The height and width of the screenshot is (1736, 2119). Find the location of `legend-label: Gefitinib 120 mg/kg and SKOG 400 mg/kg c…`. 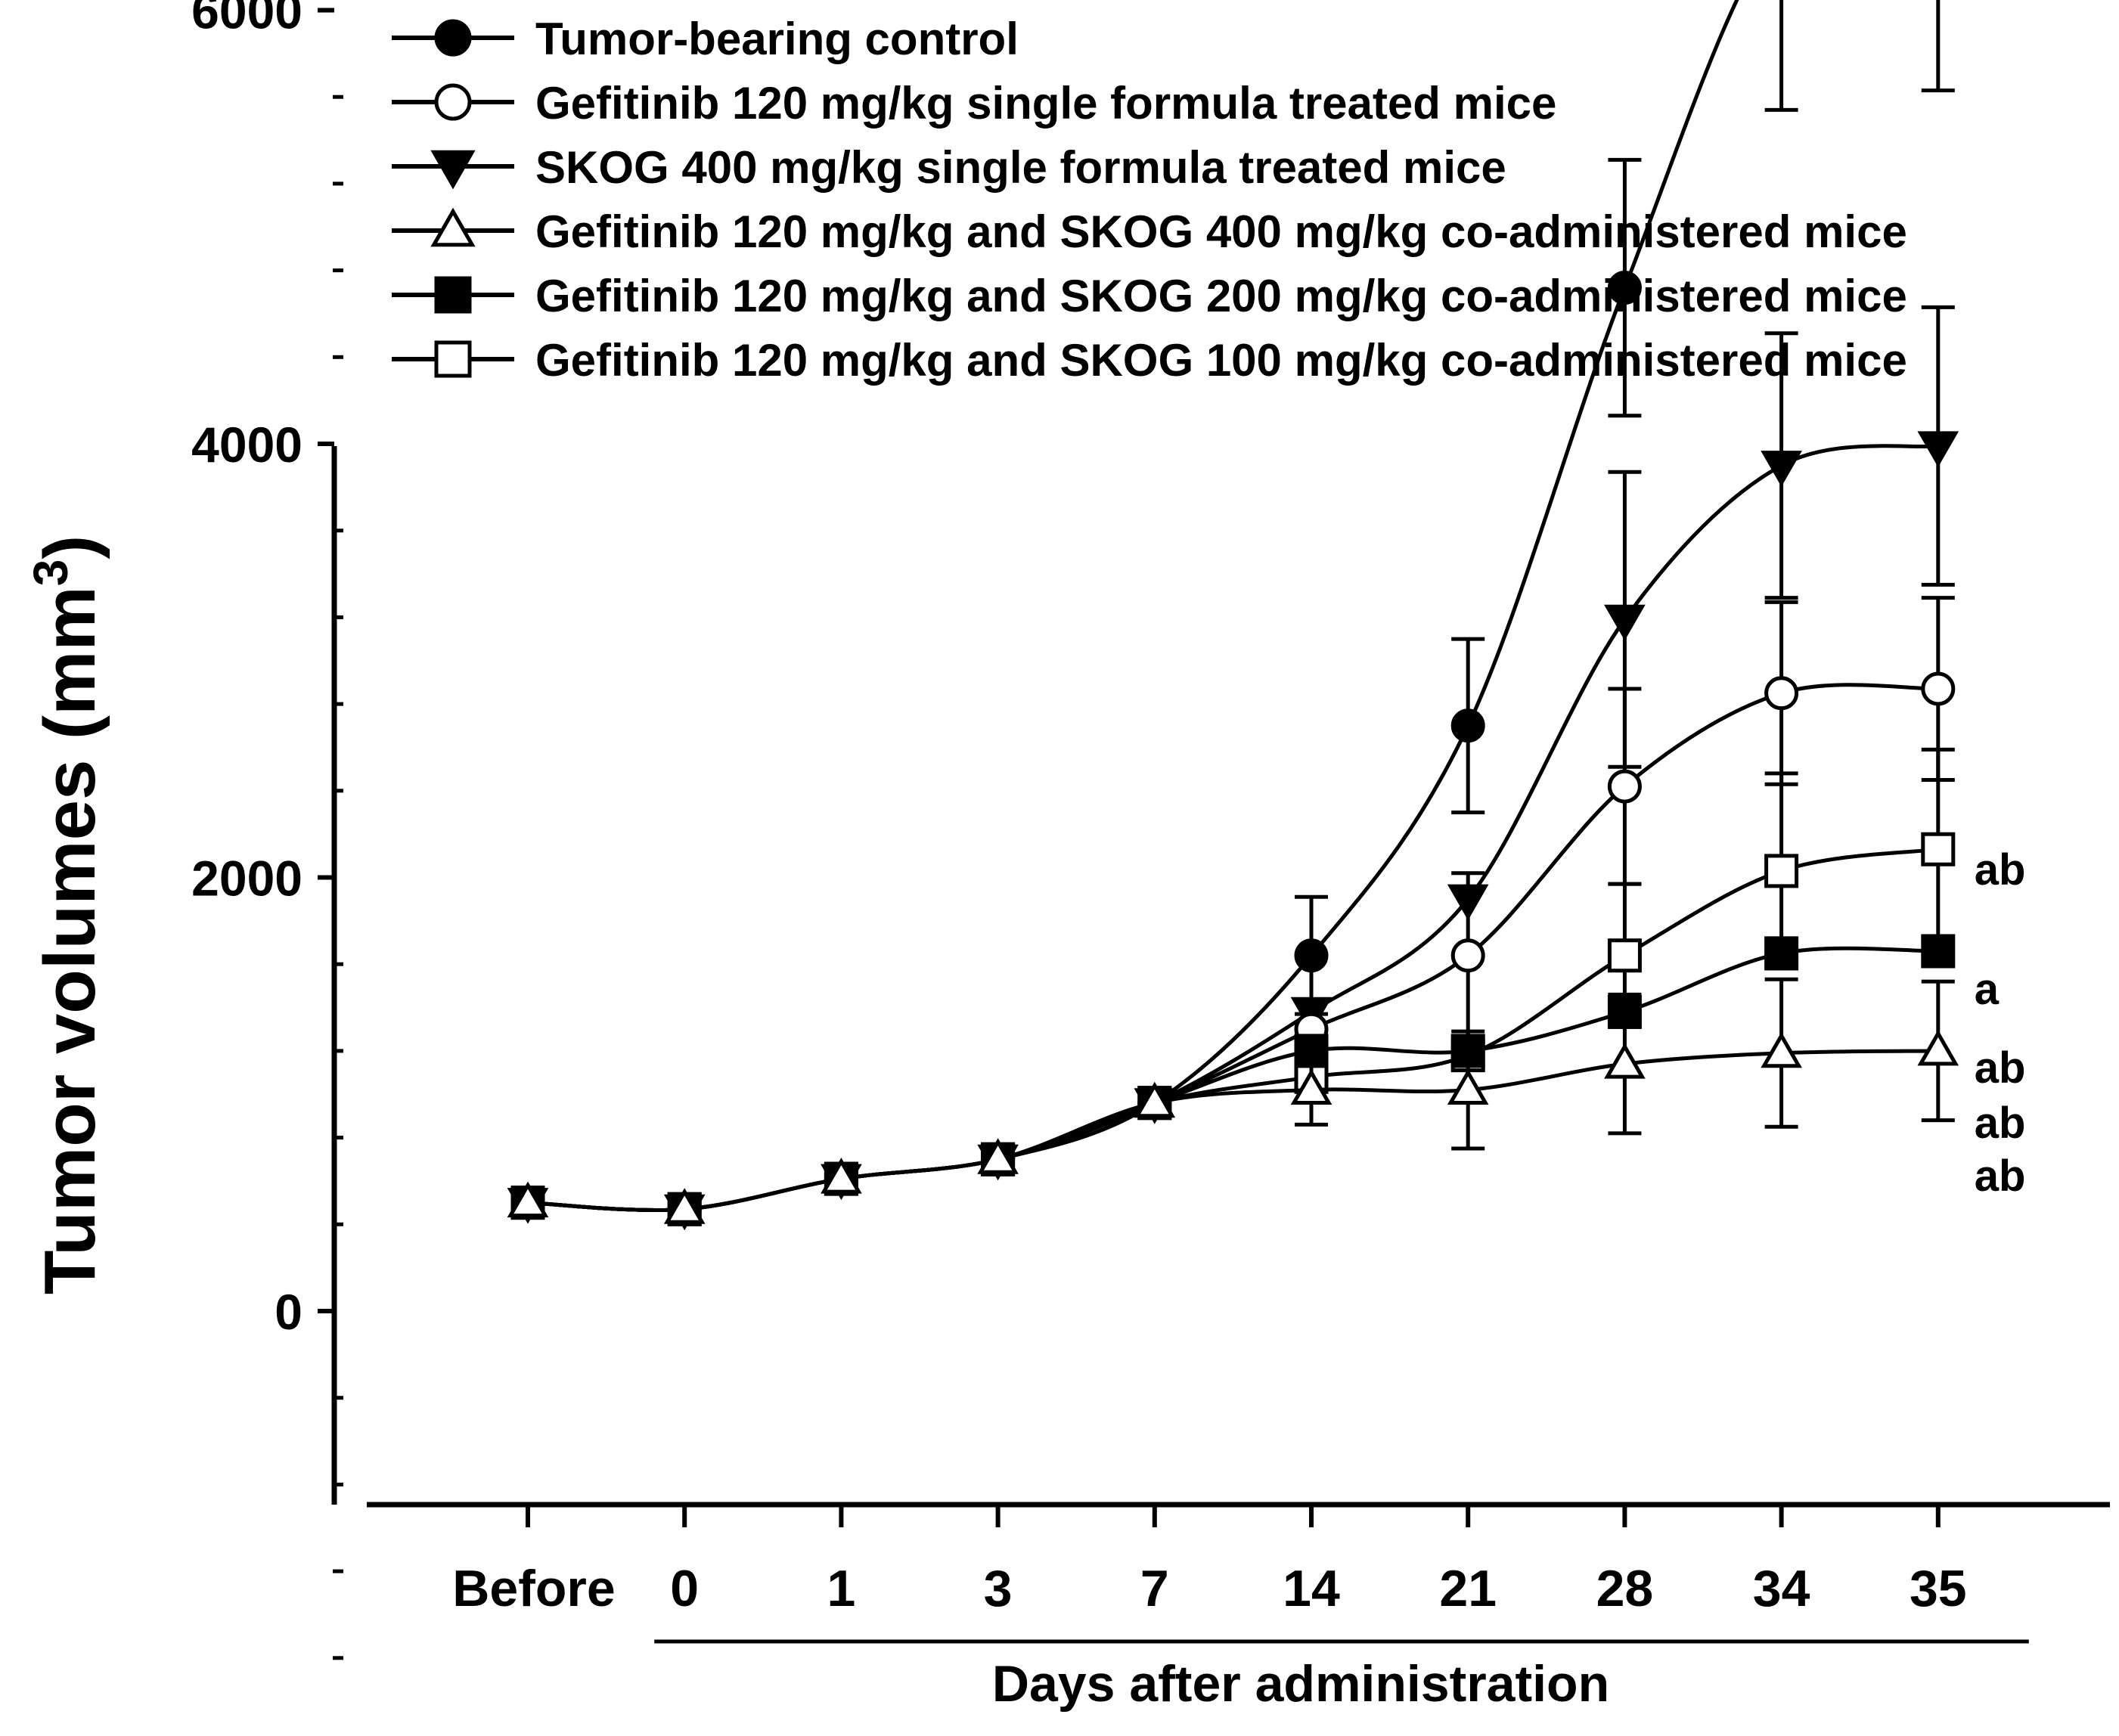

legend-label: Gefitinib 120 mg/kg and SKOG 400 mg/kg c… is located at coordinates (1221, 231).